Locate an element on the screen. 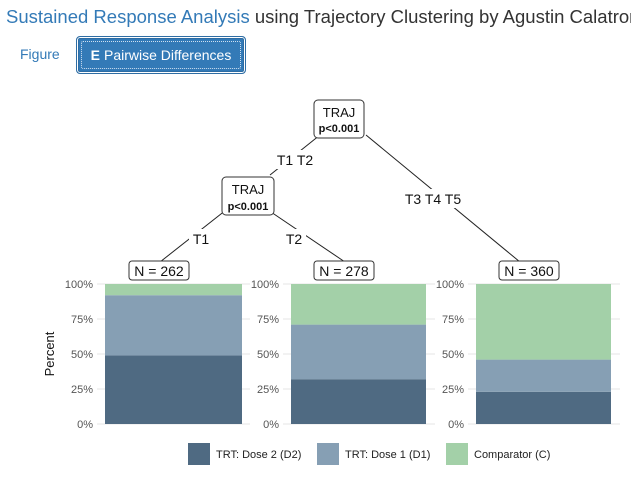 This screenshot has height=492, width=631. node-root-p: p<0.001 is located at coordinates (339, 129).